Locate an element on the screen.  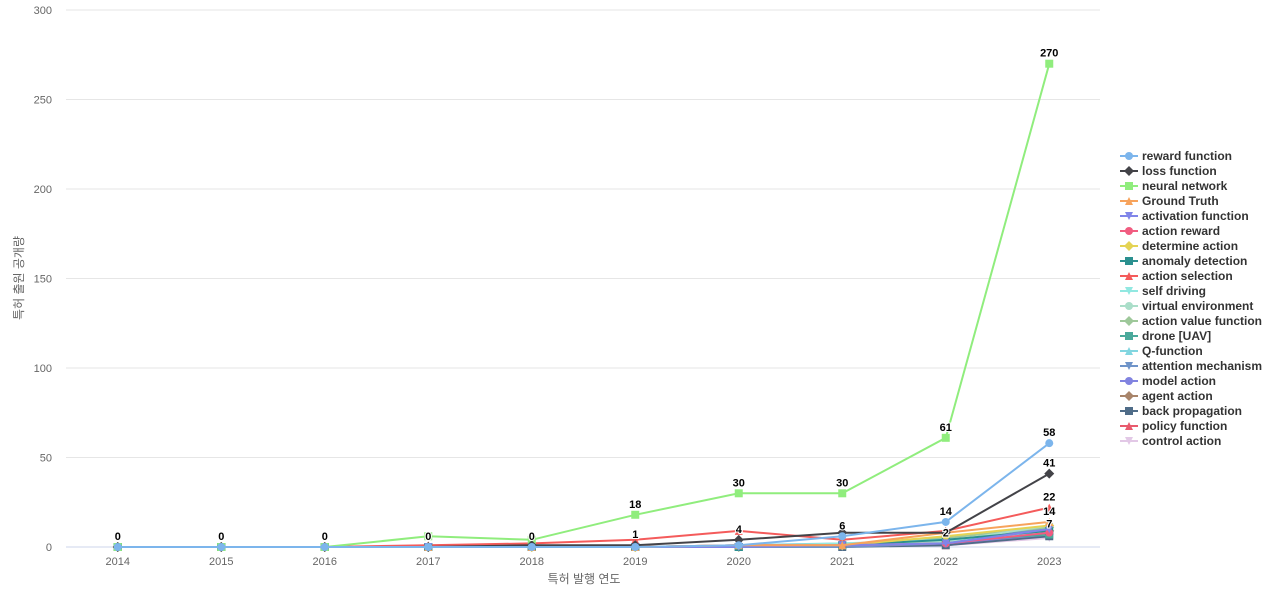
legend-item: reward function is located at coordinates (1191, 155).